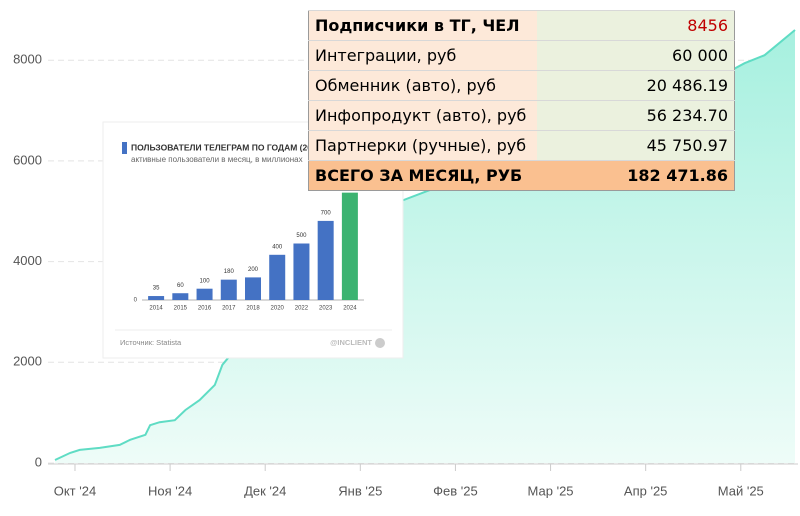 The image size is (800, 516). Describe the element at coordinates (278, 309) in the screenshot. I see `x-tick-label: 2020` at that location.